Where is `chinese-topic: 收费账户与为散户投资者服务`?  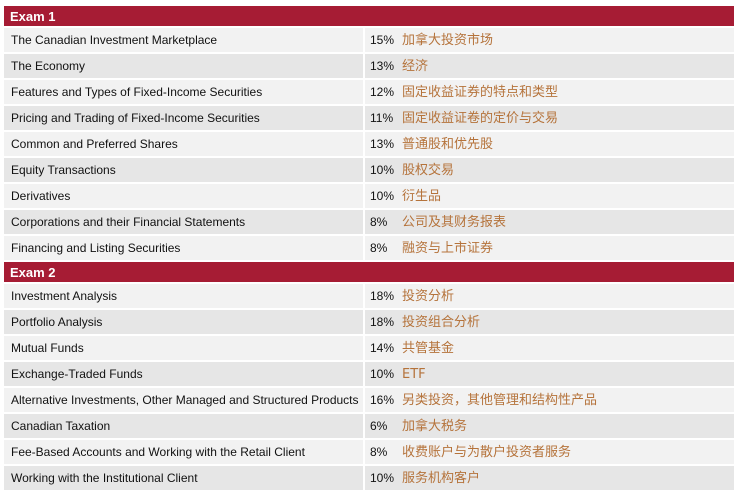 chinese-topic: 收费账户与为散户投资者服务 is located at coordinates (487, 452).